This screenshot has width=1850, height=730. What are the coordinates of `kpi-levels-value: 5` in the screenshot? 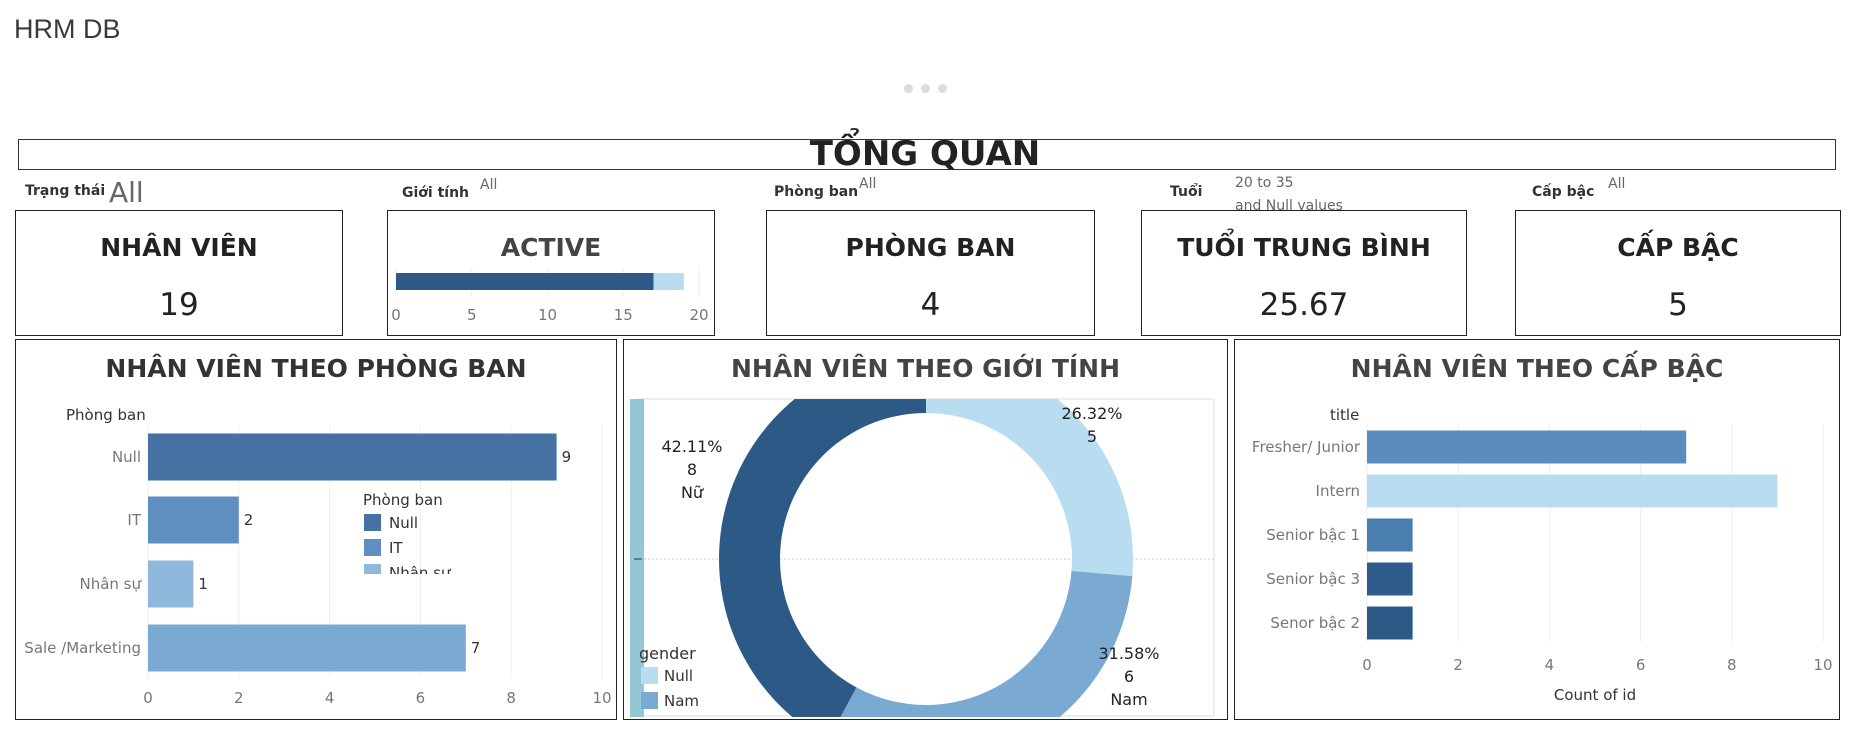 It's located at (1678, 305).